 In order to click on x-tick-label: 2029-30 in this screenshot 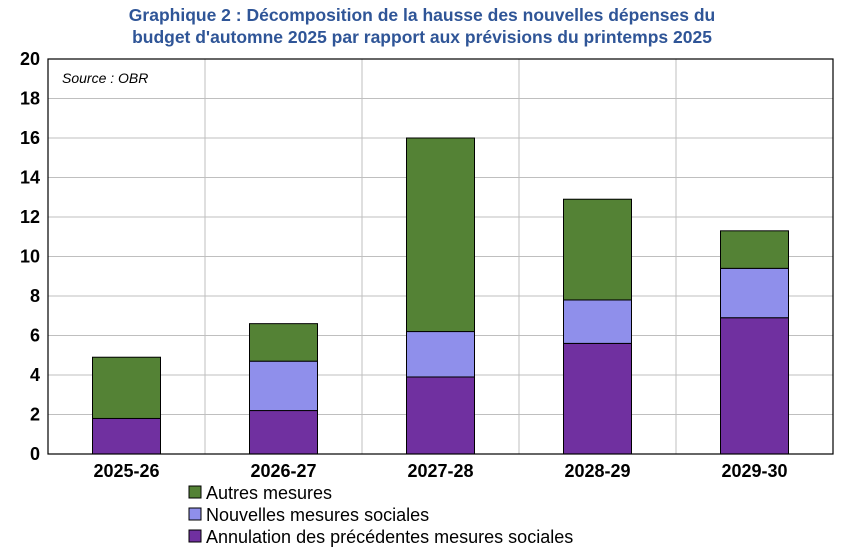, I will do `click(754, 471)`.